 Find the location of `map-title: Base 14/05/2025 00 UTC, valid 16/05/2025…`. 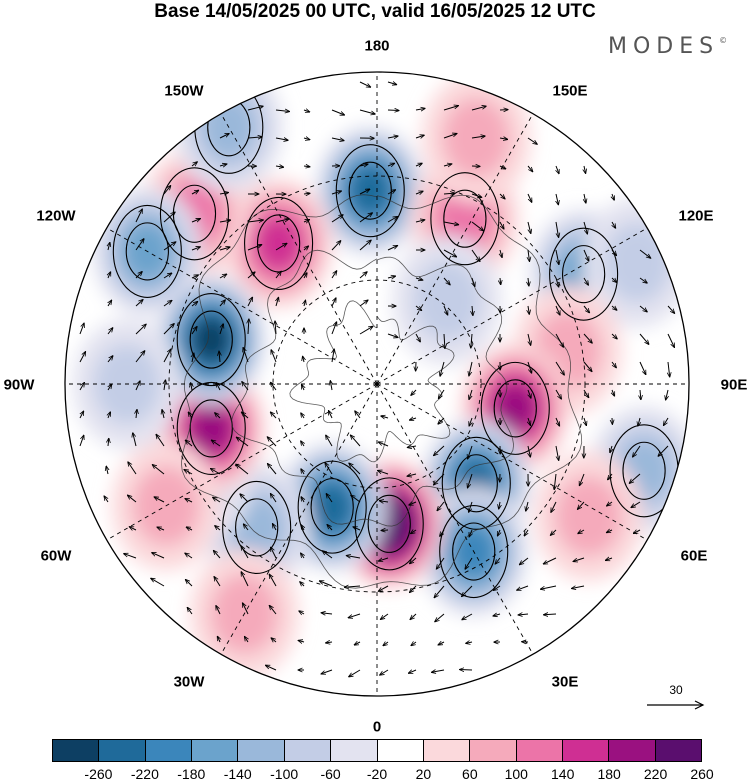

map-title: Base 14/05/2025 00 UTC, valid 16/05/2025… is located at coordinates (375, 11).